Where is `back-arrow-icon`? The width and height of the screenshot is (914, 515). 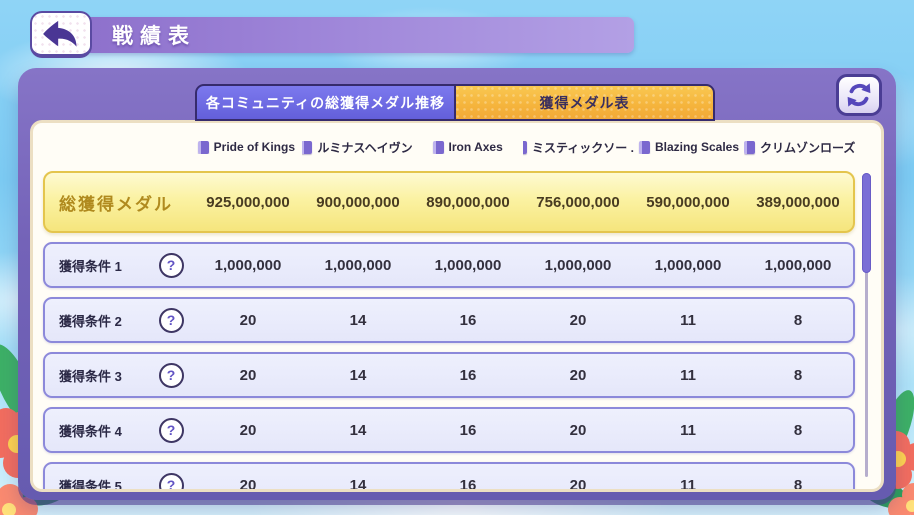 back-arrow-icon is located at coordinates (60, 33).